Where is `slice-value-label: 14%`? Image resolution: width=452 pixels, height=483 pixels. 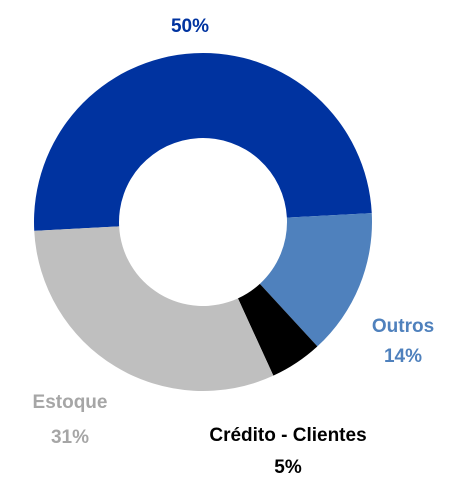
slice-value-label: 14% is located at coordinates (403, 356).